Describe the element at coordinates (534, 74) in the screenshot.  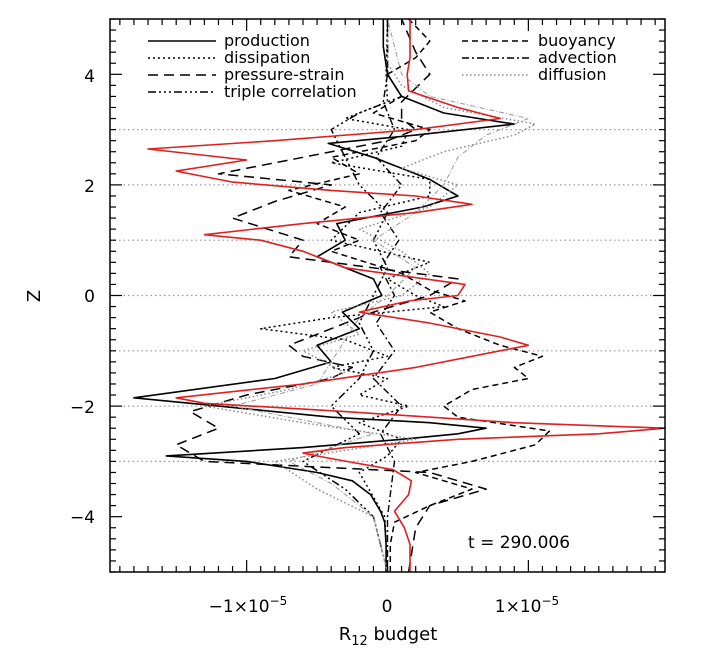
I see `legend-entry: diffusion` at that location.